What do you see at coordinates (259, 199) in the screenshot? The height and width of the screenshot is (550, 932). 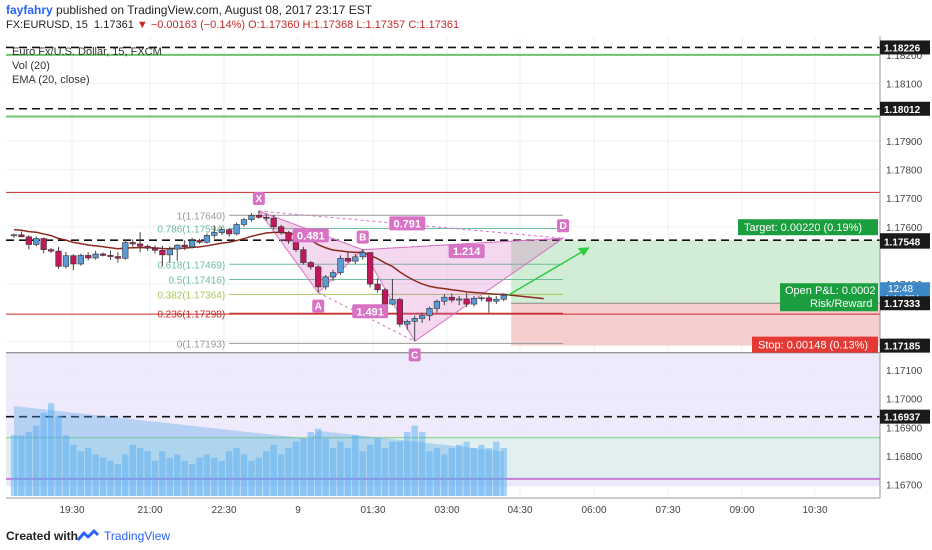 I see `pattern-point-x: X` at bounding box center [259, 199].